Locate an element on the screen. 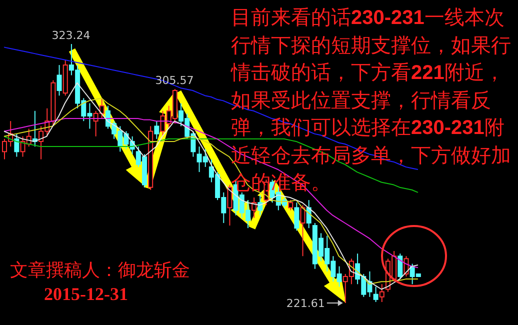  annotation: 323.24 is located at coordinates (71, 35).